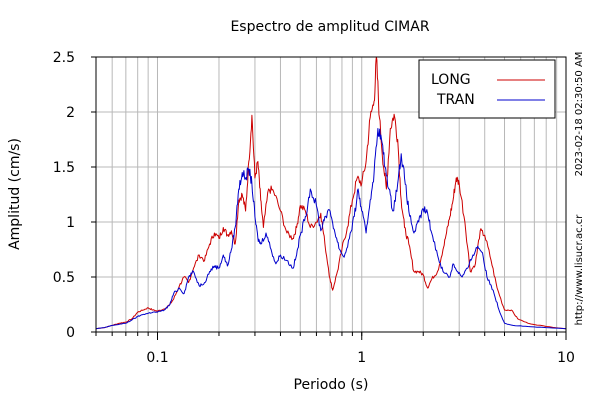  Describe the element at coordinates (331, 385) in the screenshot. I see `x-axis-label: Periodo (s)` at that location.